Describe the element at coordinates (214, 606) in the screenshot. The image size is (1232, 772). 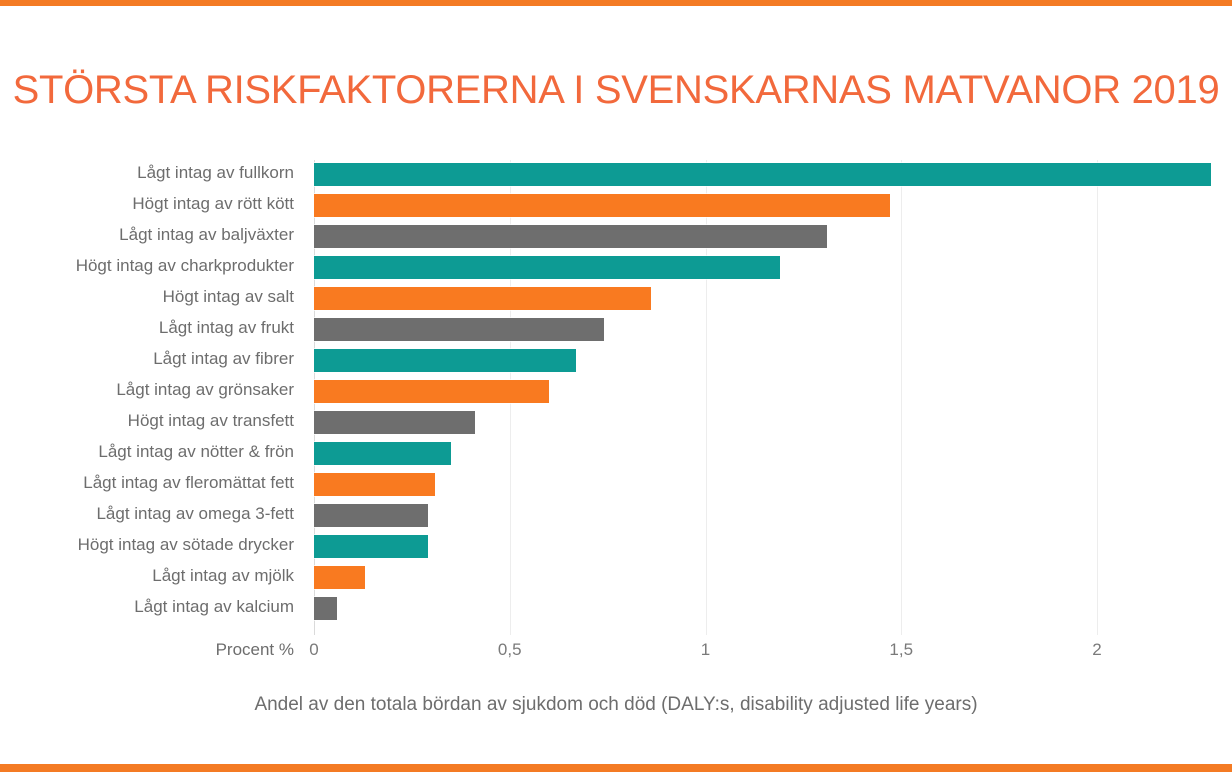
I see `category-label: Lågt intag av kalcium` at that location.